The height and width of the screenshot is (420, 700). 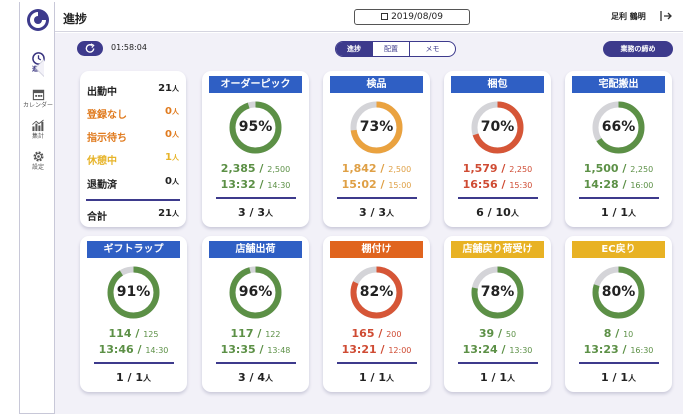 I want to click on date-selector: 2019/08/09, so click(x=412, y=17).